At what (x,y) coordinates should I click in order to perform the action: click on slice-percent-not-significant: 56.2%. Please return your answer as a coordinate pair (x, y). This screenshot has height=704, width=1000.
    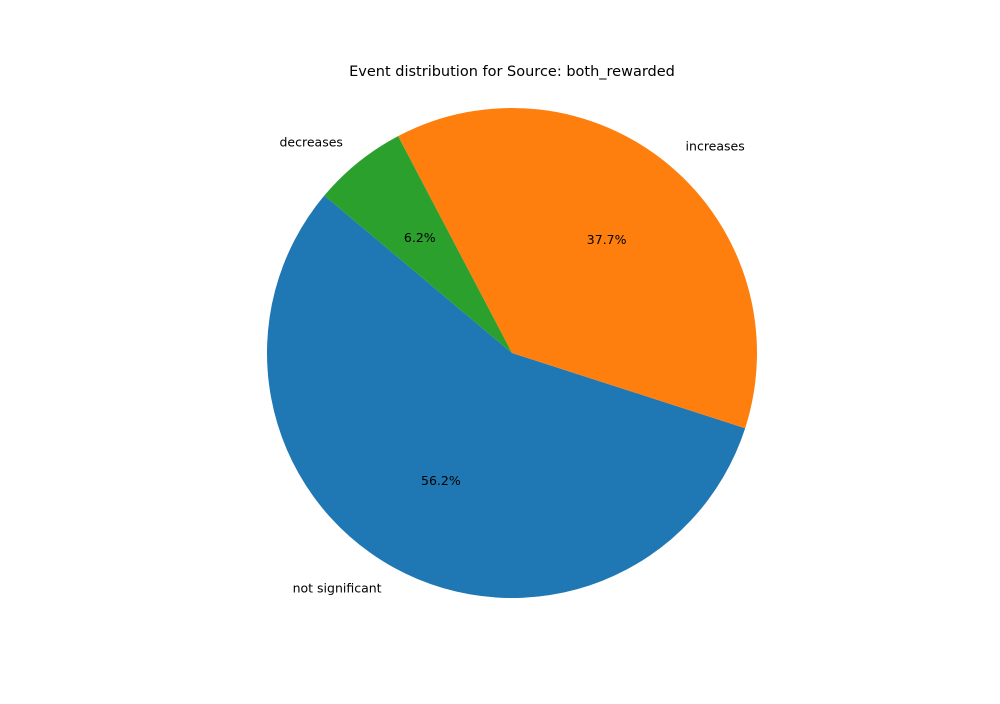
    Looking at the image, I should click on (441, 480).